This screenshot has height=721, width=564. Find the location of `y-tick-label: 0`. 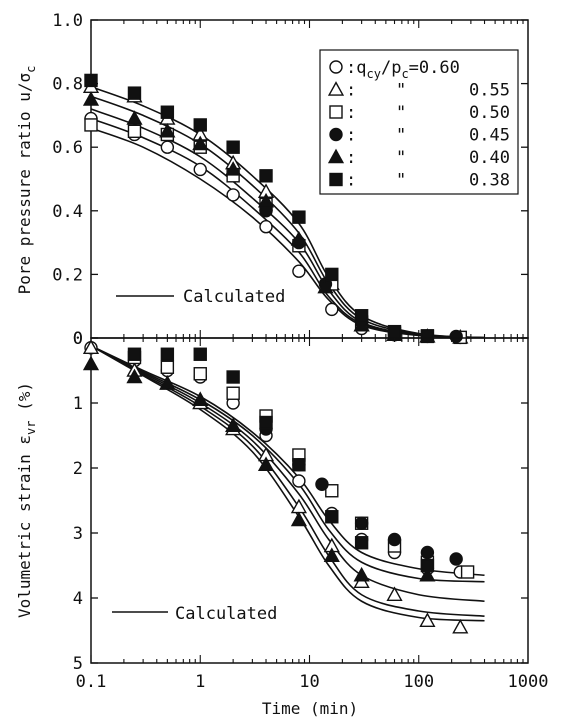

y-tick-label: 0 is located at coordinates (78, 339).